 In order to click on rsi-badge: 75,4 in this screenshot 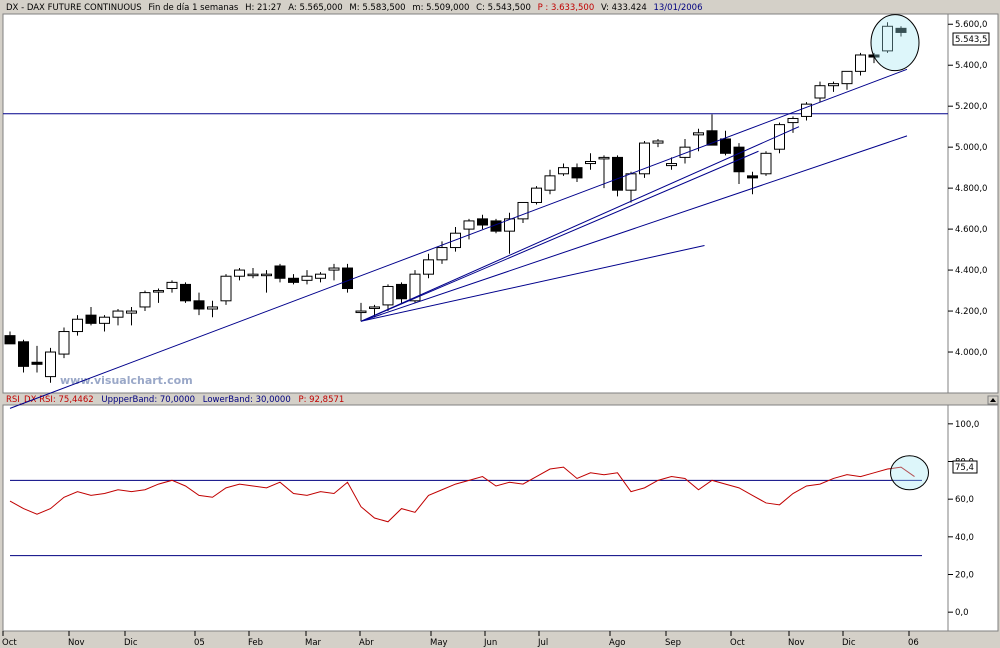, I will do `click(965, 467)`.